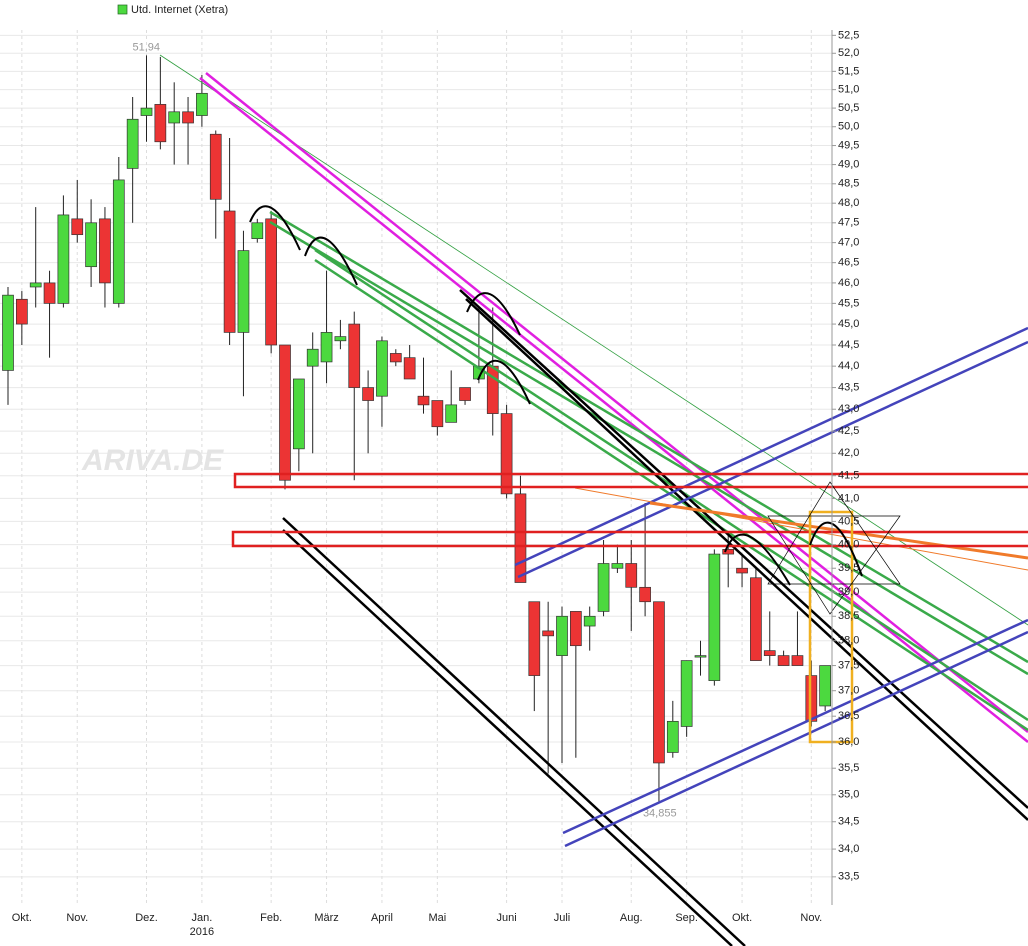 This screenshot has width=1028, height=946. I want to click on y-tick-label: 45,0, so click(848, 324).